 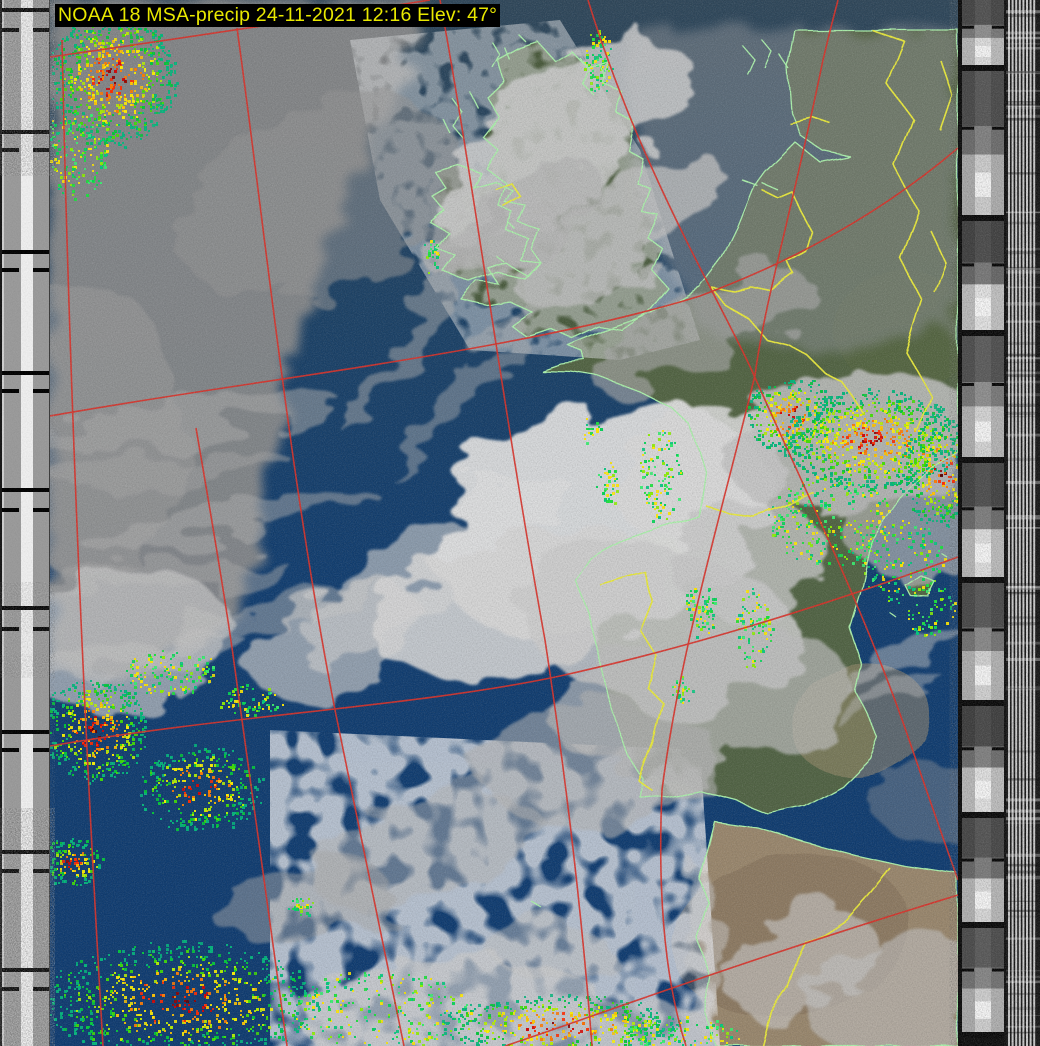 I want to click on right-telemetry-bar, so click(x=999, y=523).